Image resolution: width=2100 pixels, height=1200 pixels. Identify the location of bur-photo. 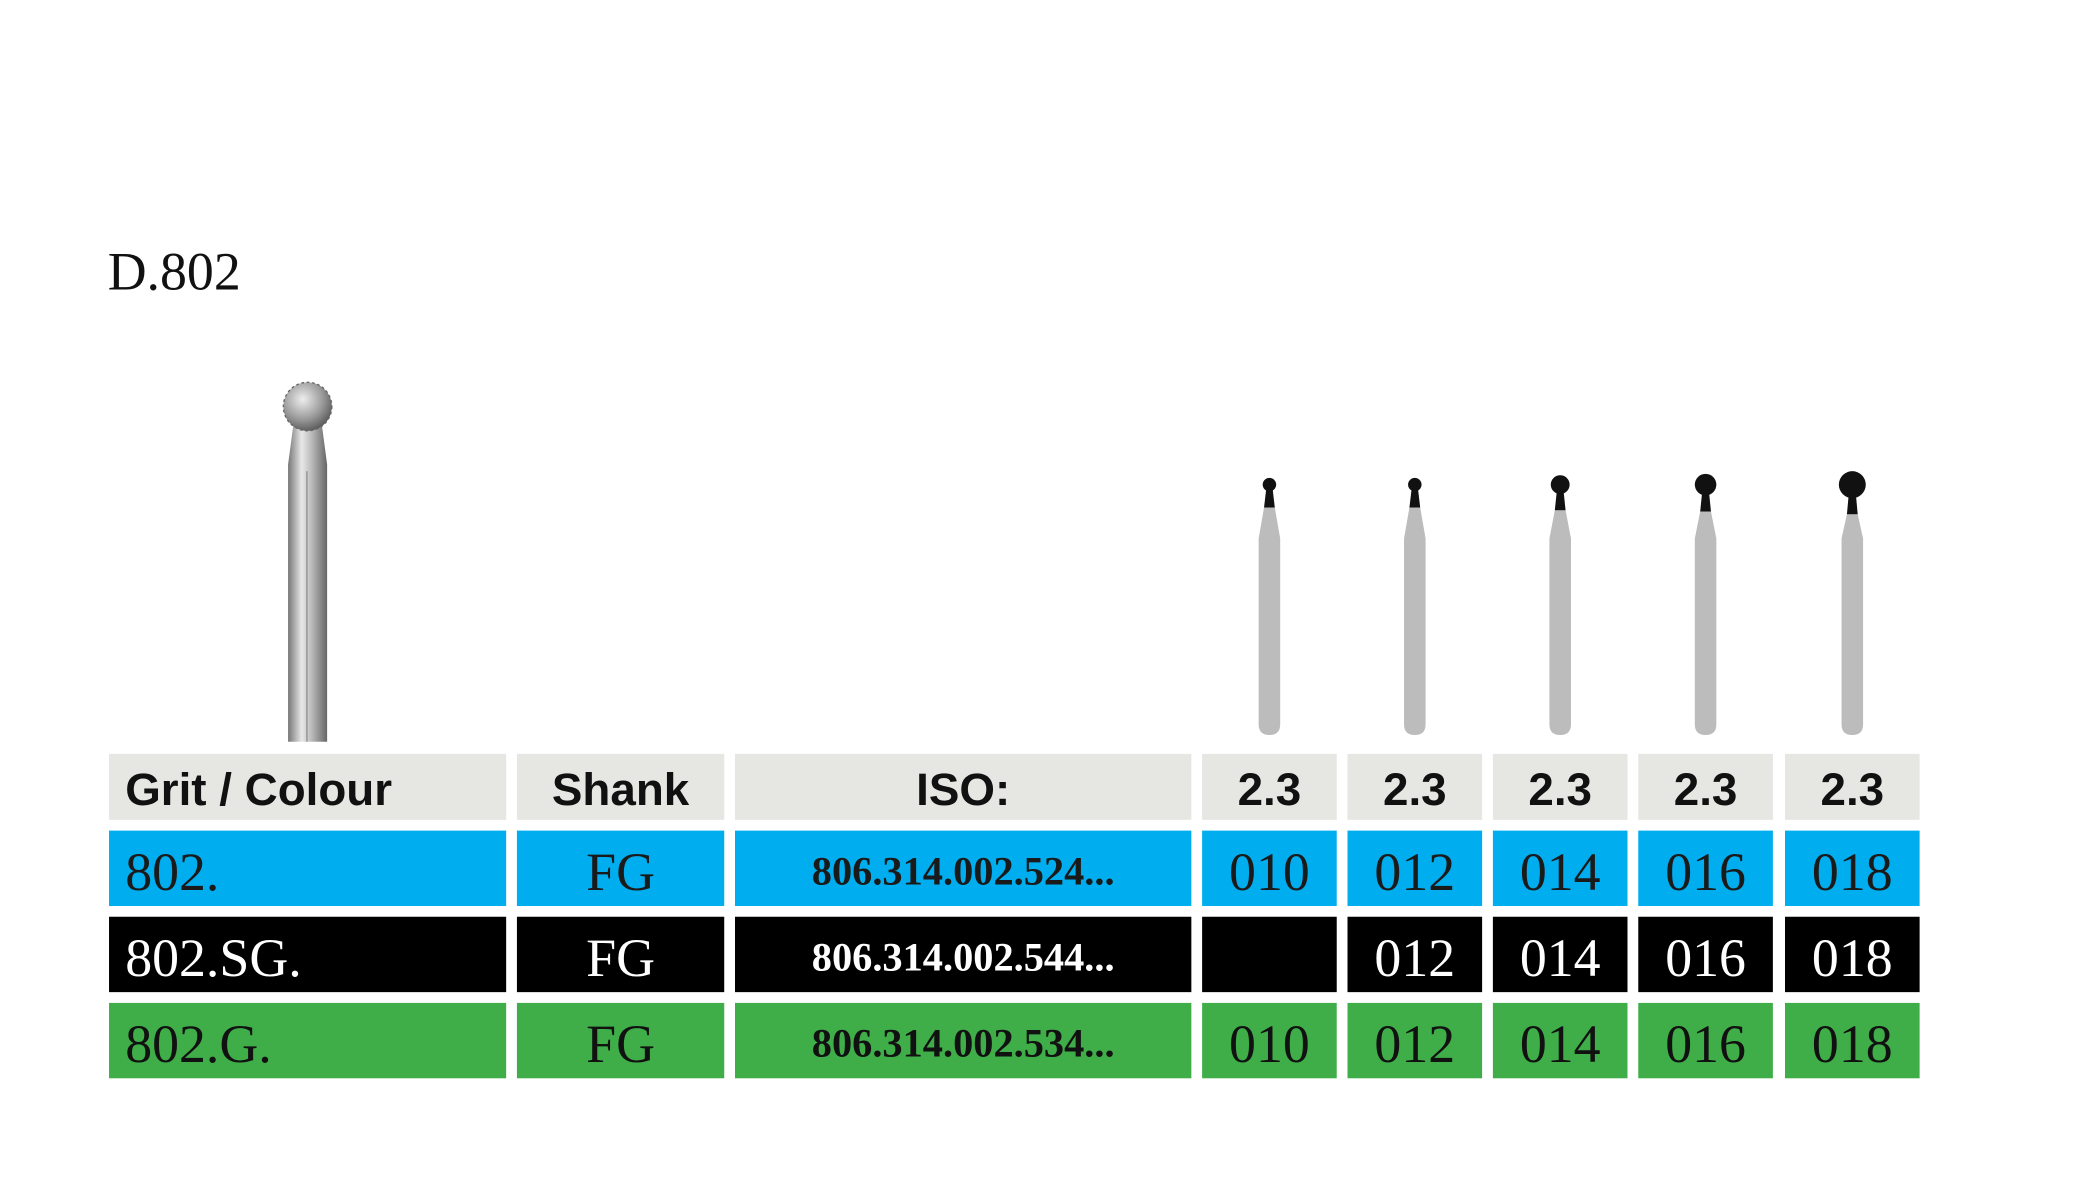
(307, 561).